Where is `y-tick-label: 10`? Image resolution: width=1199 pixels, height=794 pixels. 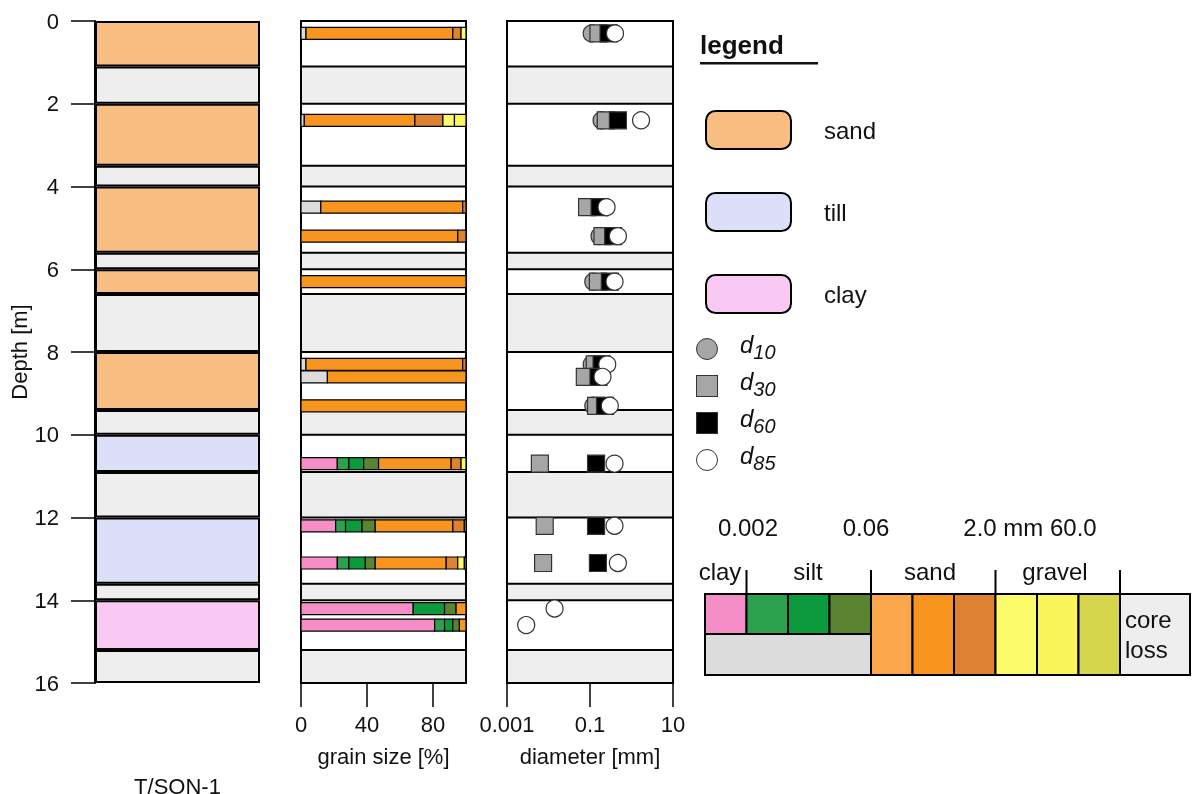 y-tick-label: 10 is located at coordinates (46, 435).